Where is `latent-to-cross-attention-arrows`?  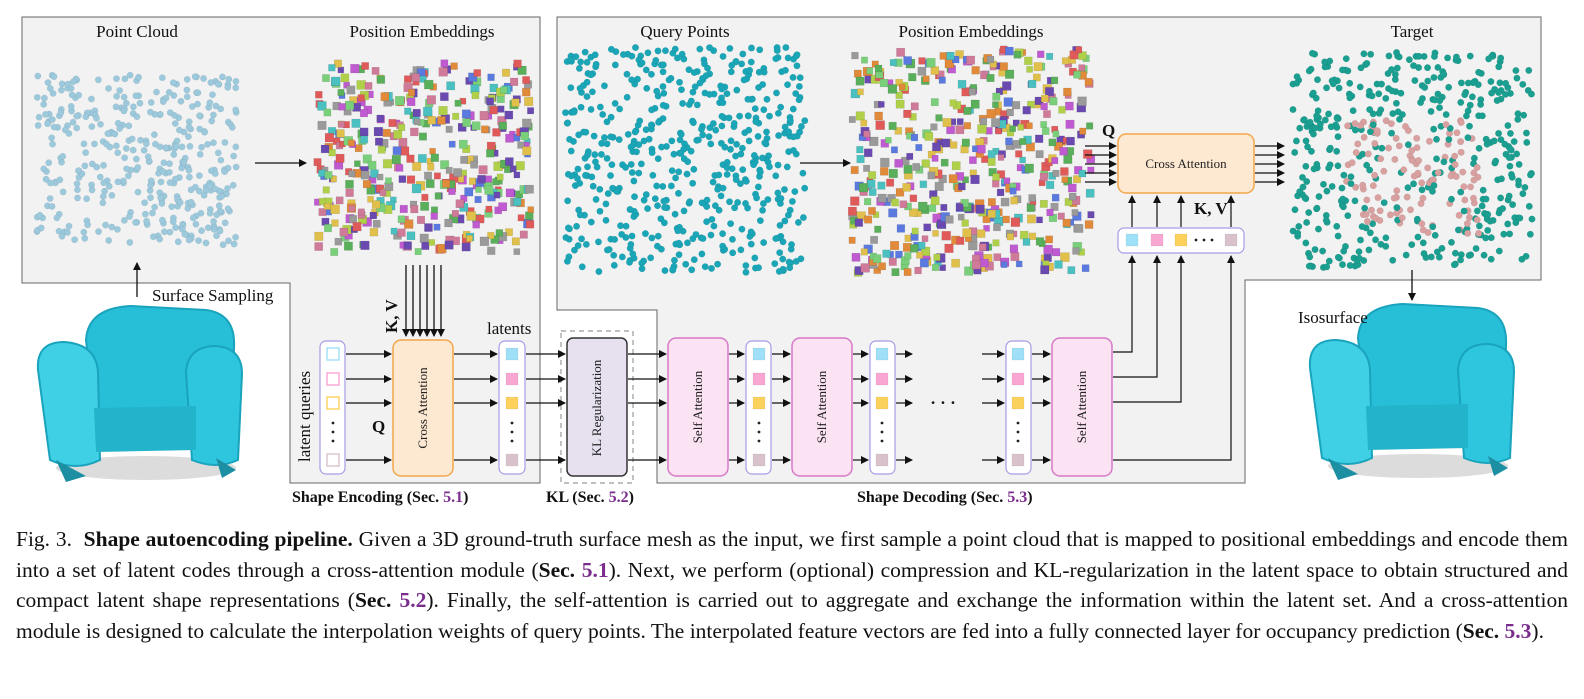 latent-to-cross-attention-arrows is located at coordinates (1174, 328).